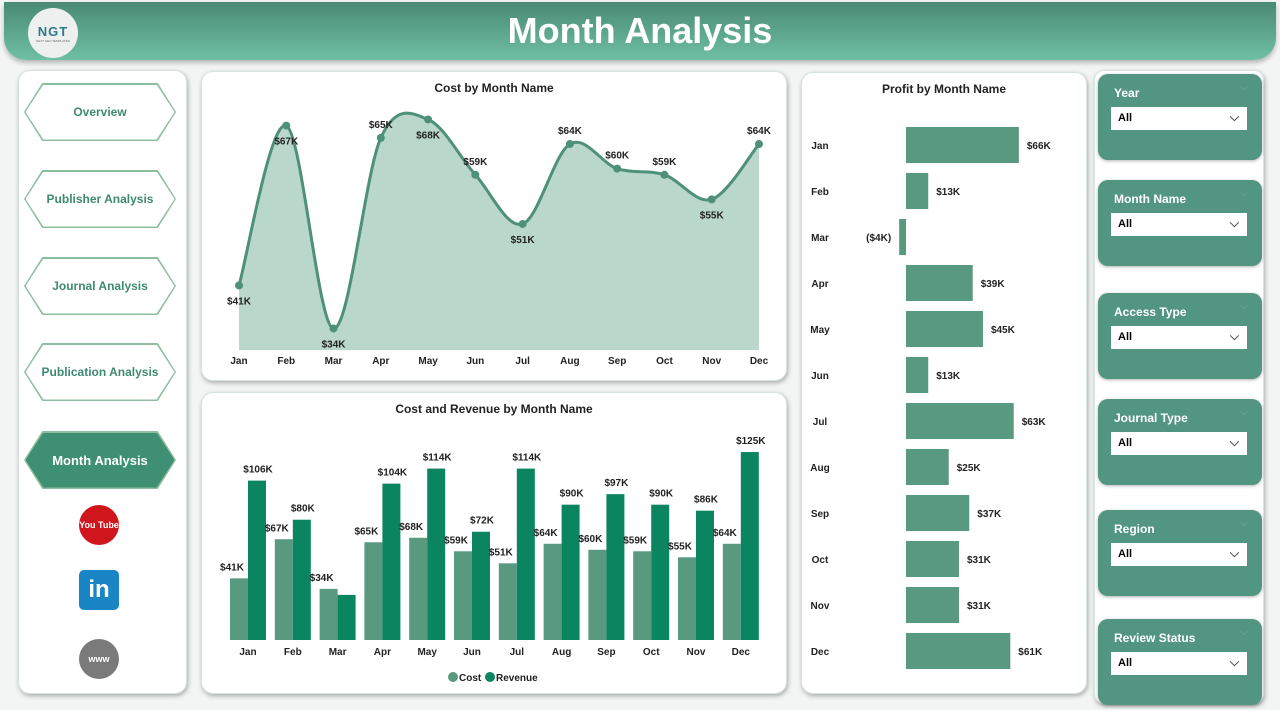 This screenshot has height=710, width=1280. I want to click on slicer-label: Review Status, so click(1155, 638).